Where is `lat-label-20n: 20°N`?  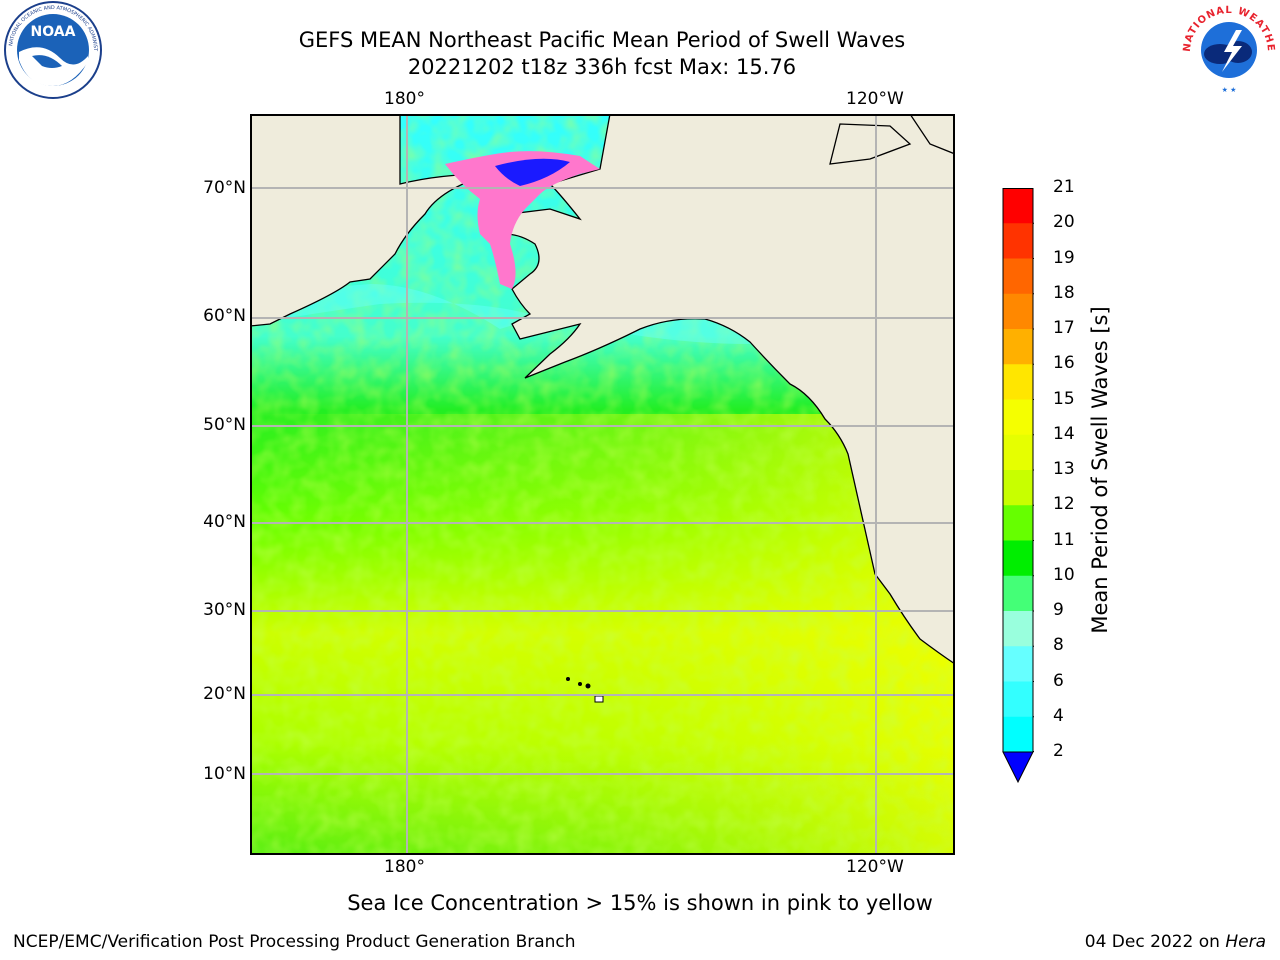 lat-label-20n: 20°N is located at coordinates (224, 694).